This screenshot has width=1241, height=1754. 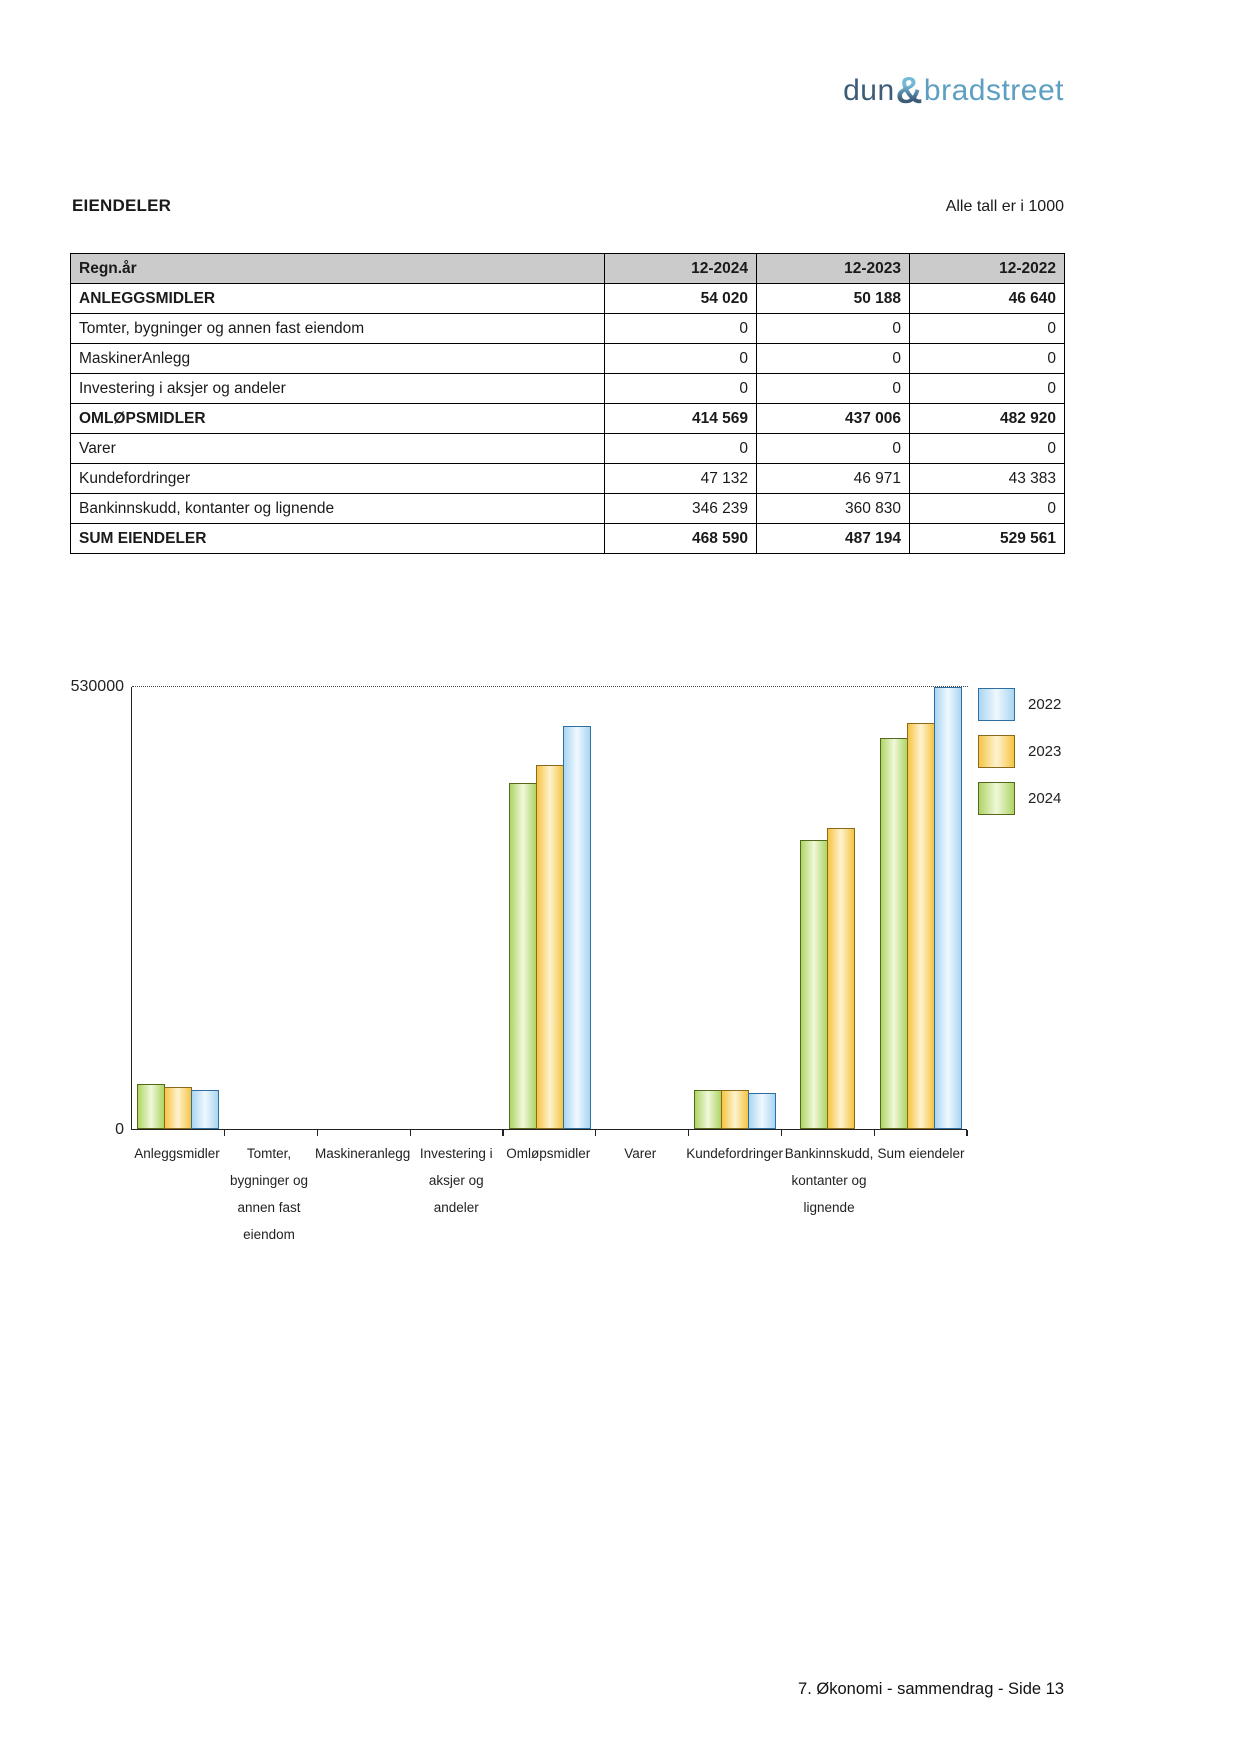 I want to click on row-value: 360 830, so click(x=833, y=508).